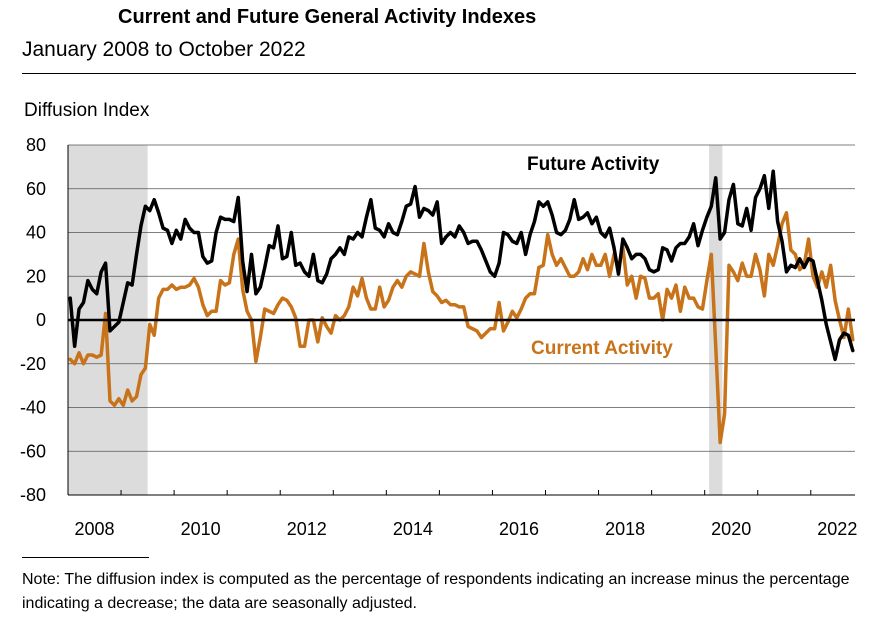  What do you see at coordinates (600, 256) in the screenshot?
I see `series-labels: Future Activity Current Activity` at bounding box center [600, 256].